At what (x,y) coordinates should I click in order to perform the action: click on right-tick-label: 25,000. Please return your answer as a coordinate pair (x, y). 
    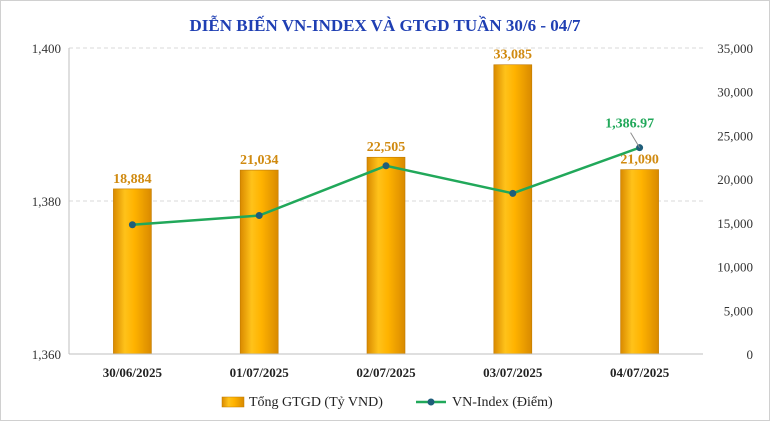
    Looking at the image, I should click on (735, 135).